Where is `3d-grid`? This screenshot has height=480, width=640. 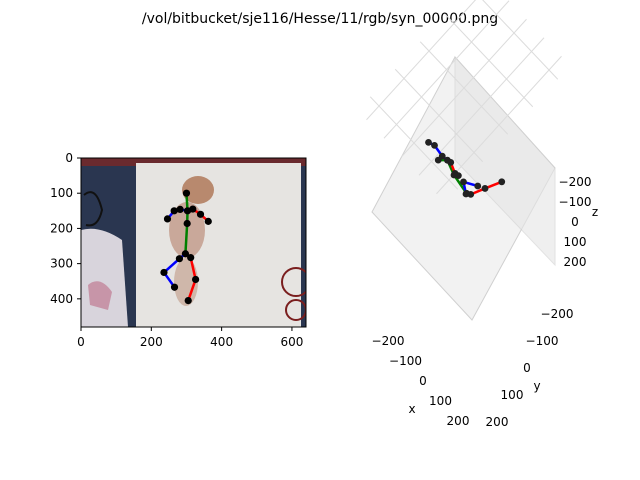 3d-grid is located at coordinates (464, 97).